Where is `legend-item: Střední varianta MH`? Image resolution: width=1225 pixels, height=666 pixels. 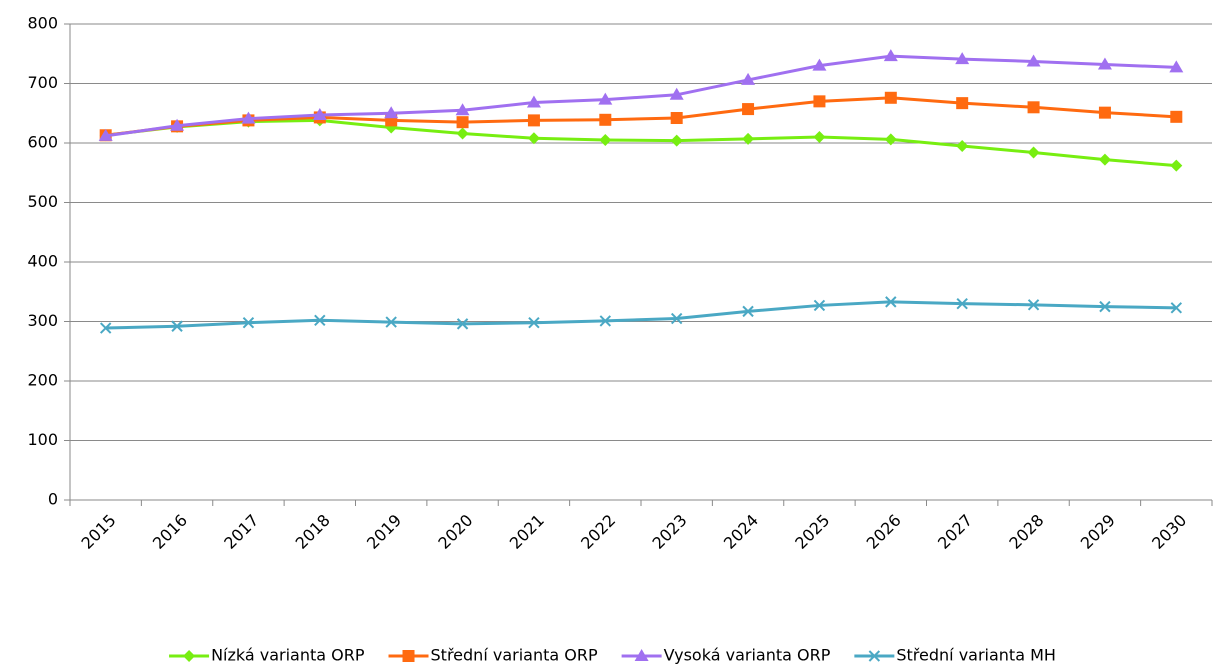 legend-item: Střední varianta MH is located at coordinates (955, 655).